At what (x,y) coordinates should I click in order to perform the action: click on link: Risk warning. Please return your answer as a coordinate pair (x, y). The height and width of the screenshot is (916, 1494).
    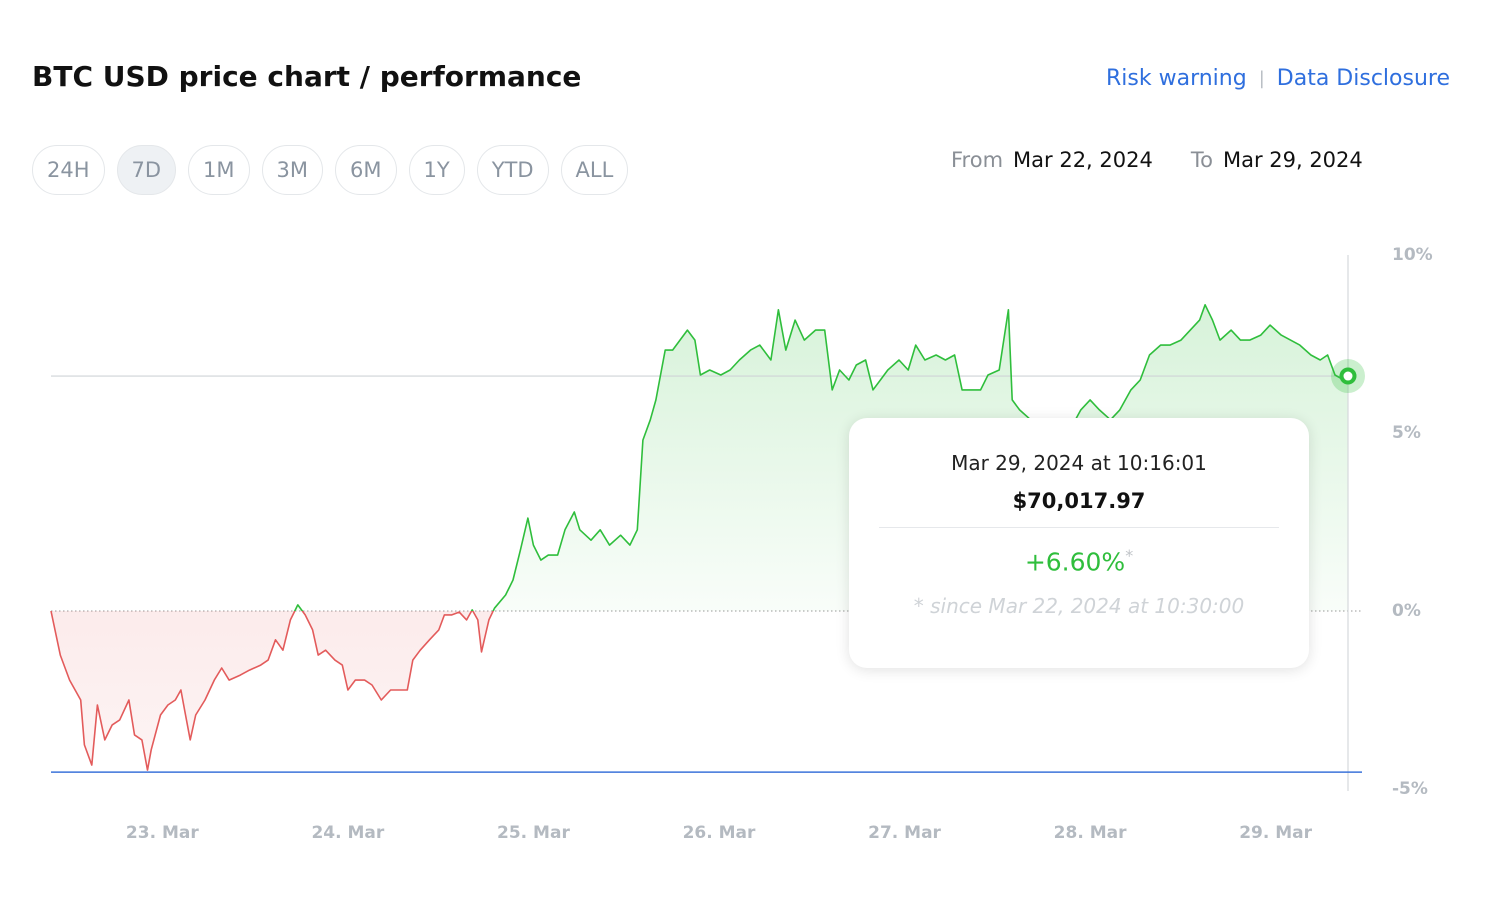
    Looking at the image, I should click on (1176, 78).